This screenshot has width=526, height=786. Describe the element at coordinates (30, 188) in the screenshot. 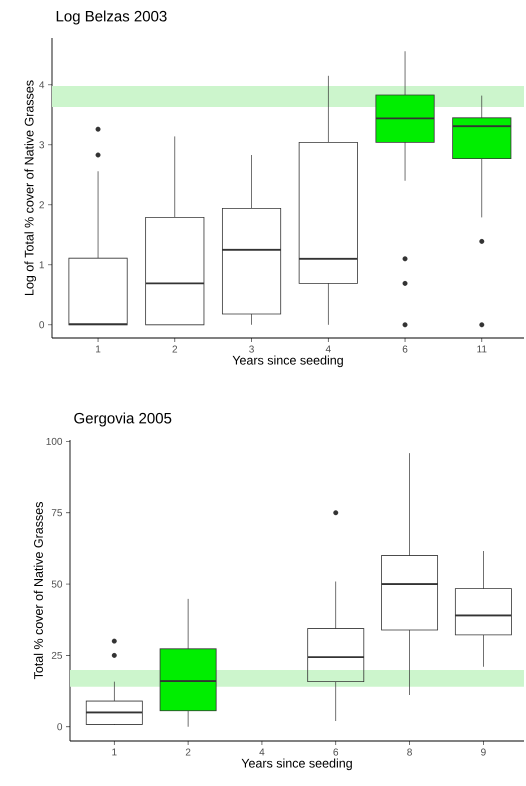

I see `y-axis-title: Log of Total % cover of Native Grasses` at that location.